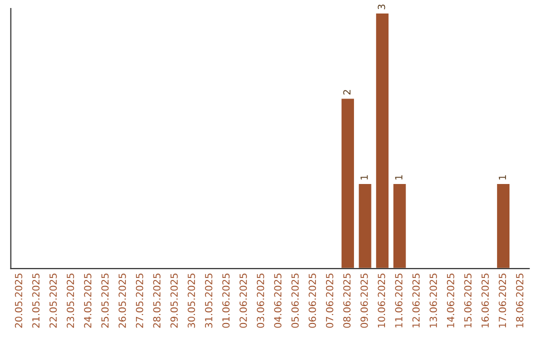 The width and height of the screenshot is (540, 340). Describe the element at coordinates (105, 301) in the screenshot. I see `x-tick-label: 25.05.2025` at that location.